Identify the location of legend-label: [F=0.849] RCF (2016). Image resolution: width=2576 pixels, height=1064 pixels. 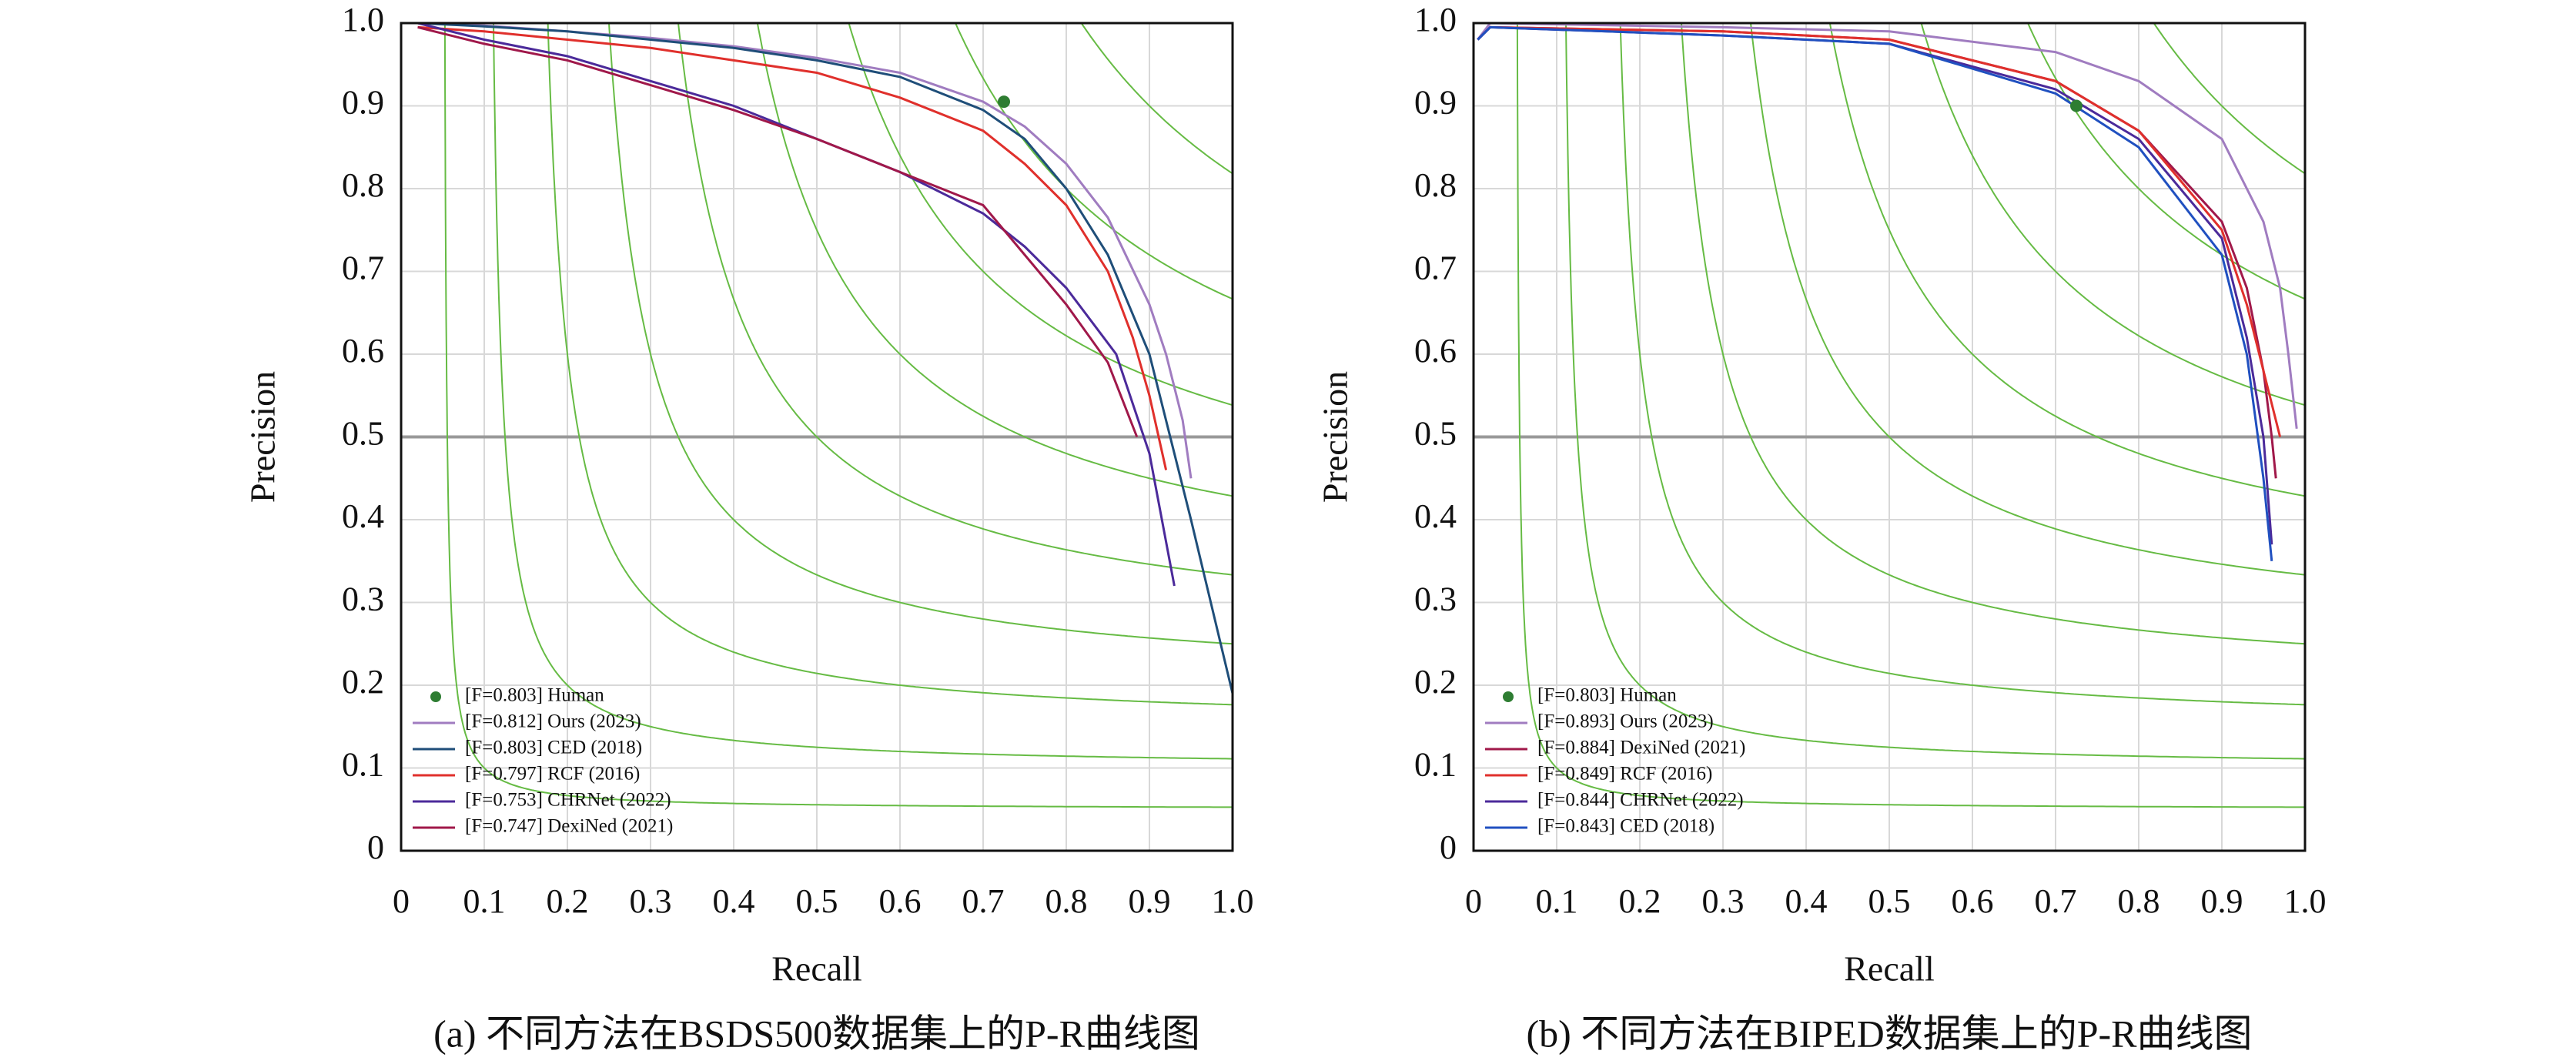
(1625, 774).